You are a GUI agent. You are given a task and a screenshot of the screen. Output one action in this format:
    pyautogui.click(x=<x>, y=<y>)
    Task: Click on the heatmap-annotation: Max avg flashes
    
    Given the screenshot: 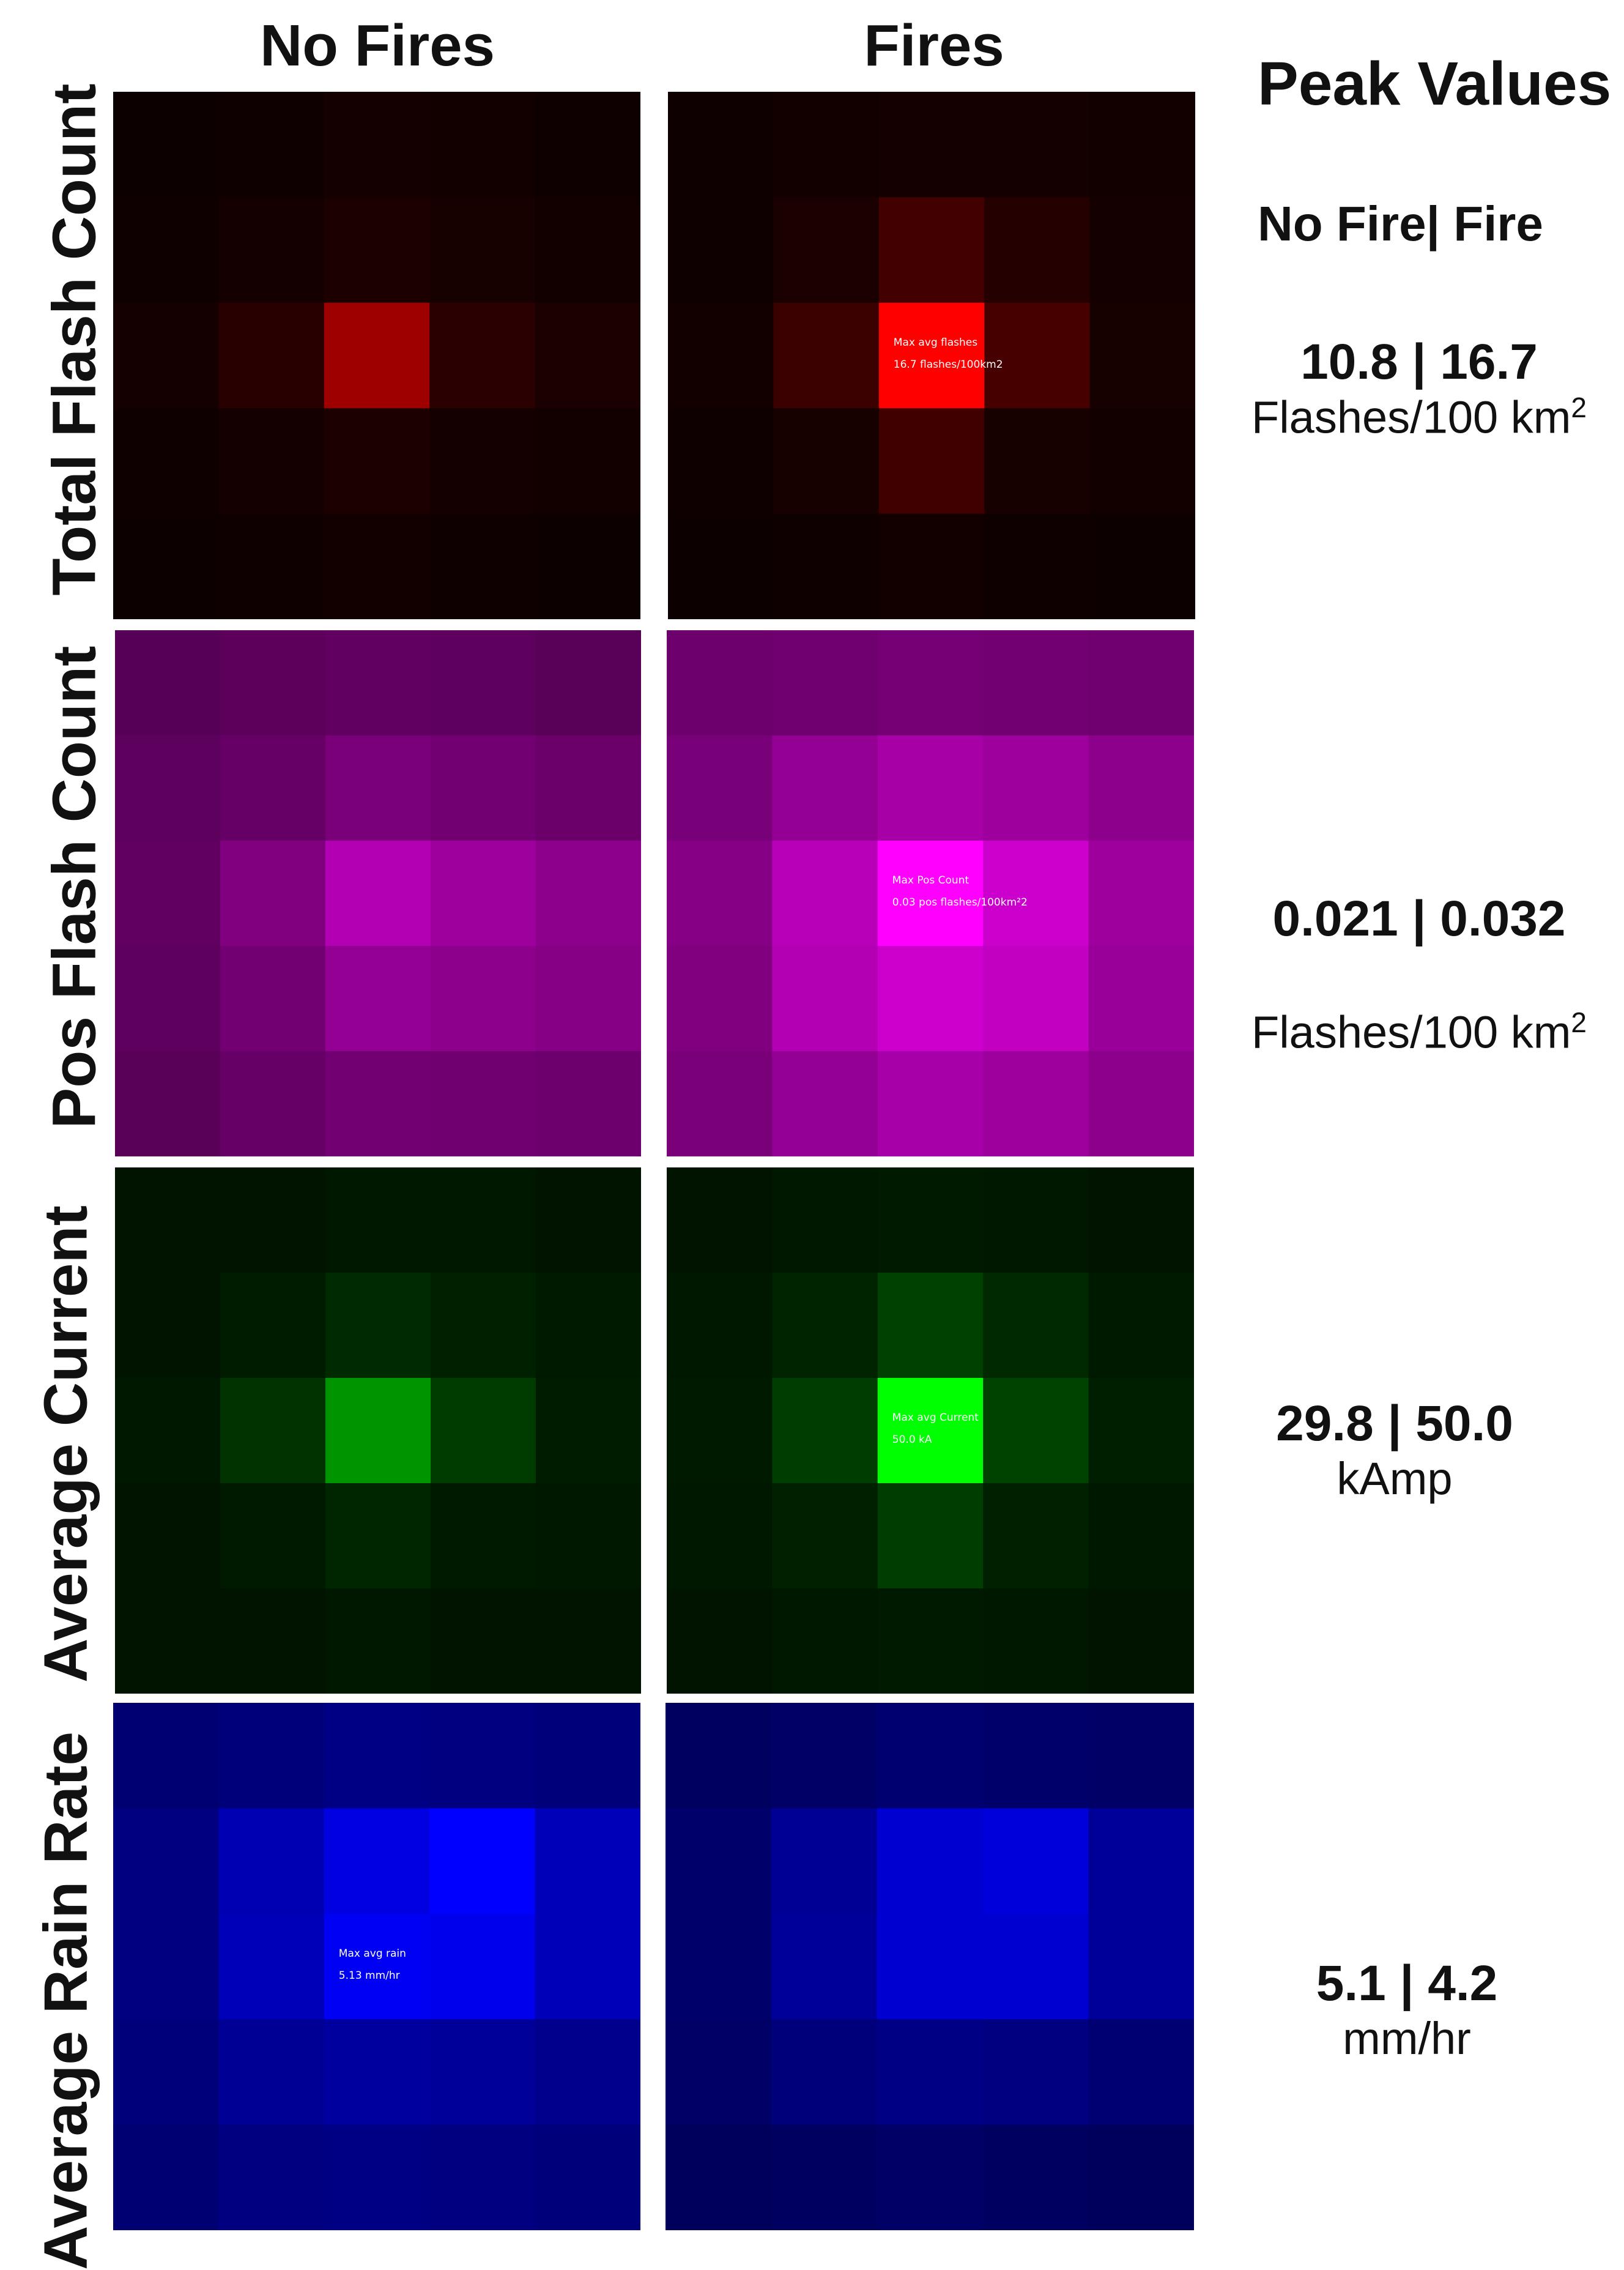 What is the action you would take?
    pyautogui.click(x=935, y=343)
    